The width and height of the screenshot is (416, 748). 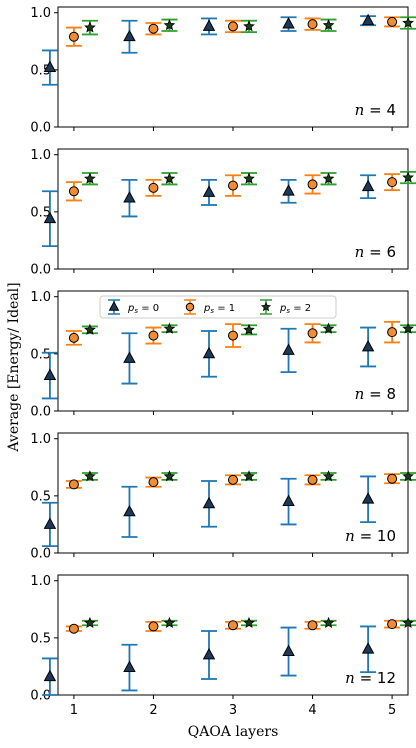 I want to click on panel-annotation: n = 6, so click(x=375, y=252).